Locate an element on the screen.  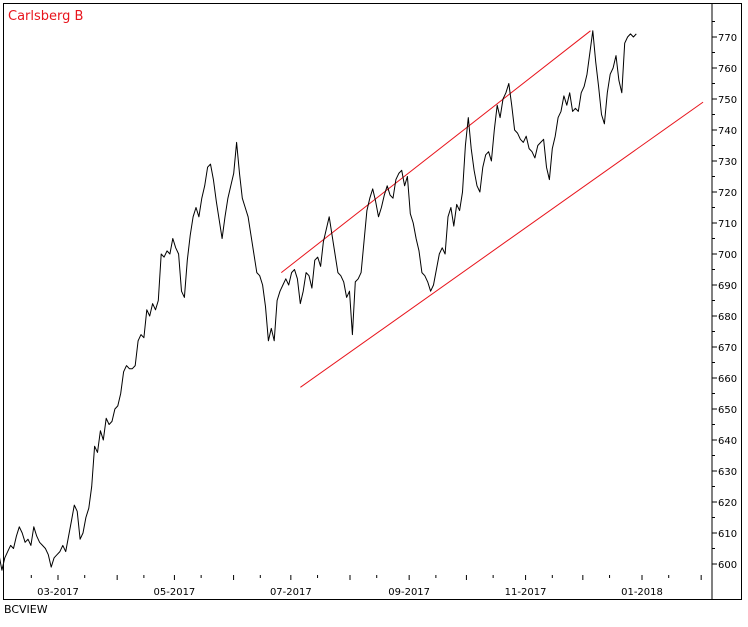
y-tick-label: 630 is located at coordinates (727, 472).